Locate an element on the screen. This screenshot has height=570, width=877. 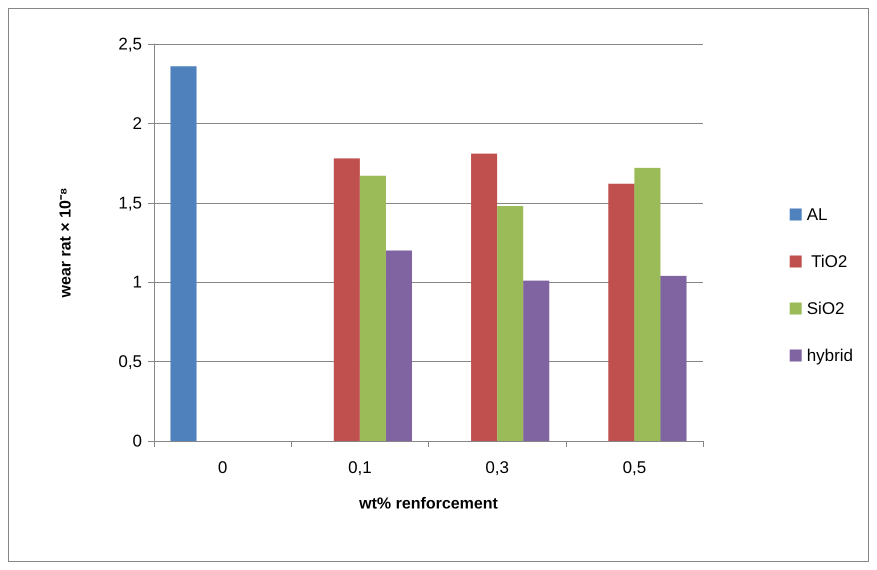
y-tick-label: 2,5 is located at coordinates (130, 44).